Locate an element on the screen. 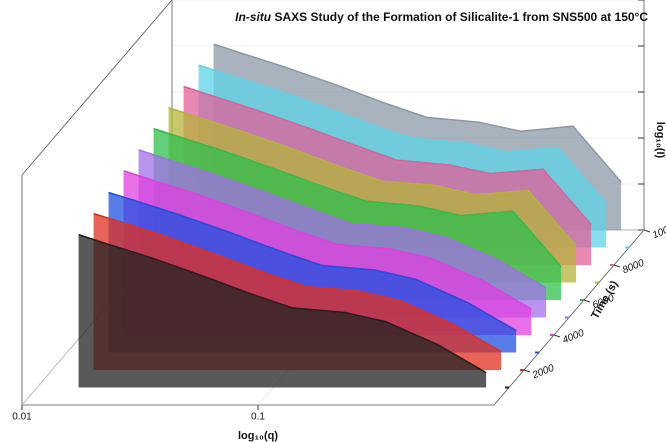 The width and height of the screenshot is (666, 442). x-axis-label: log₁₀(q) is located at coordinates (258, 436).